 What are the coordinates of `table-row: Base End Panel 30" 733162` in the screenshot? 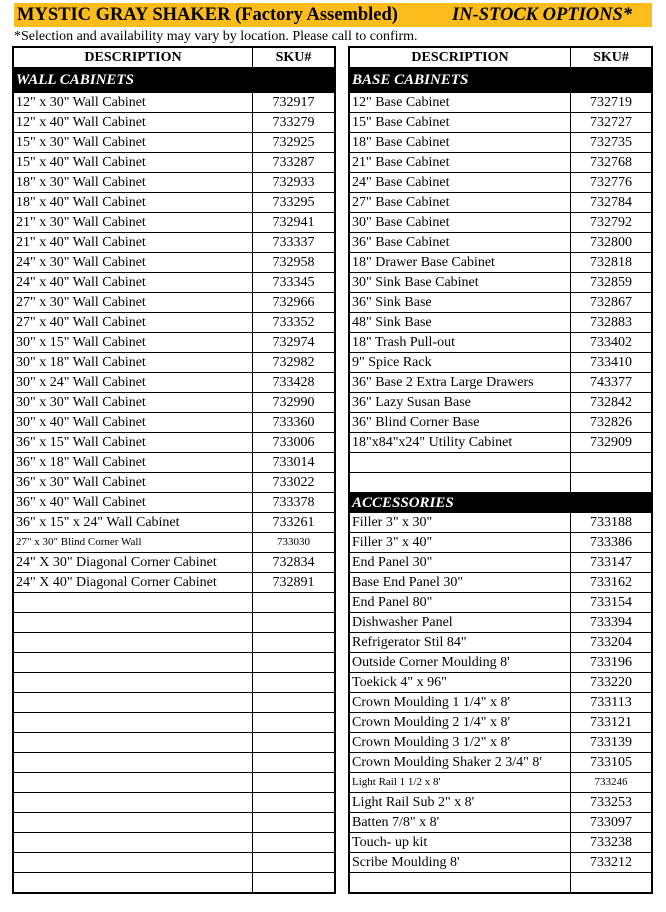 It's located at (500, 583).